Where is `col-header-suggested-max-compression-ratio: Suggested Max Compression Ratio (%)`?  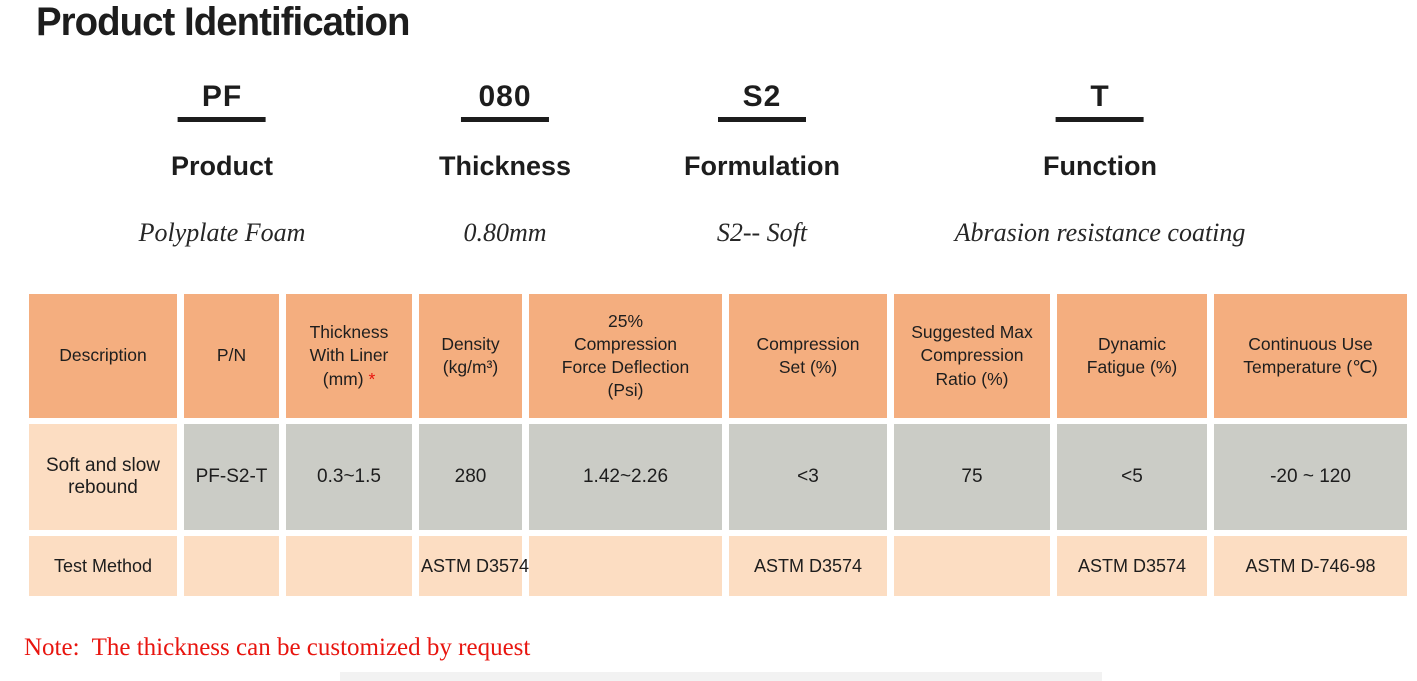 col-header-suggested-max-compression-ratio: Suggested Max Compression Ratio (%) is located at coordinates (972, 356).